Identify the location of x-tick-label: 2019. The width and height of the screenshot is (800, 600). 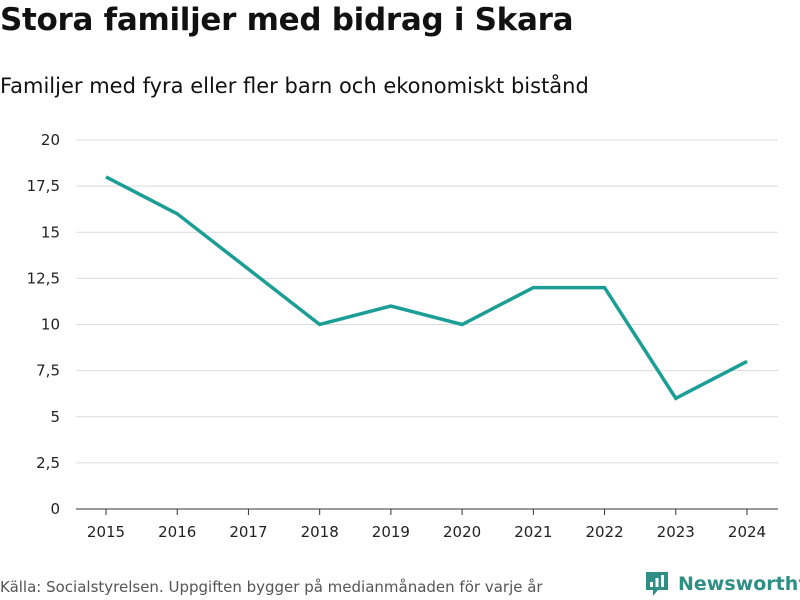
(391, 532).